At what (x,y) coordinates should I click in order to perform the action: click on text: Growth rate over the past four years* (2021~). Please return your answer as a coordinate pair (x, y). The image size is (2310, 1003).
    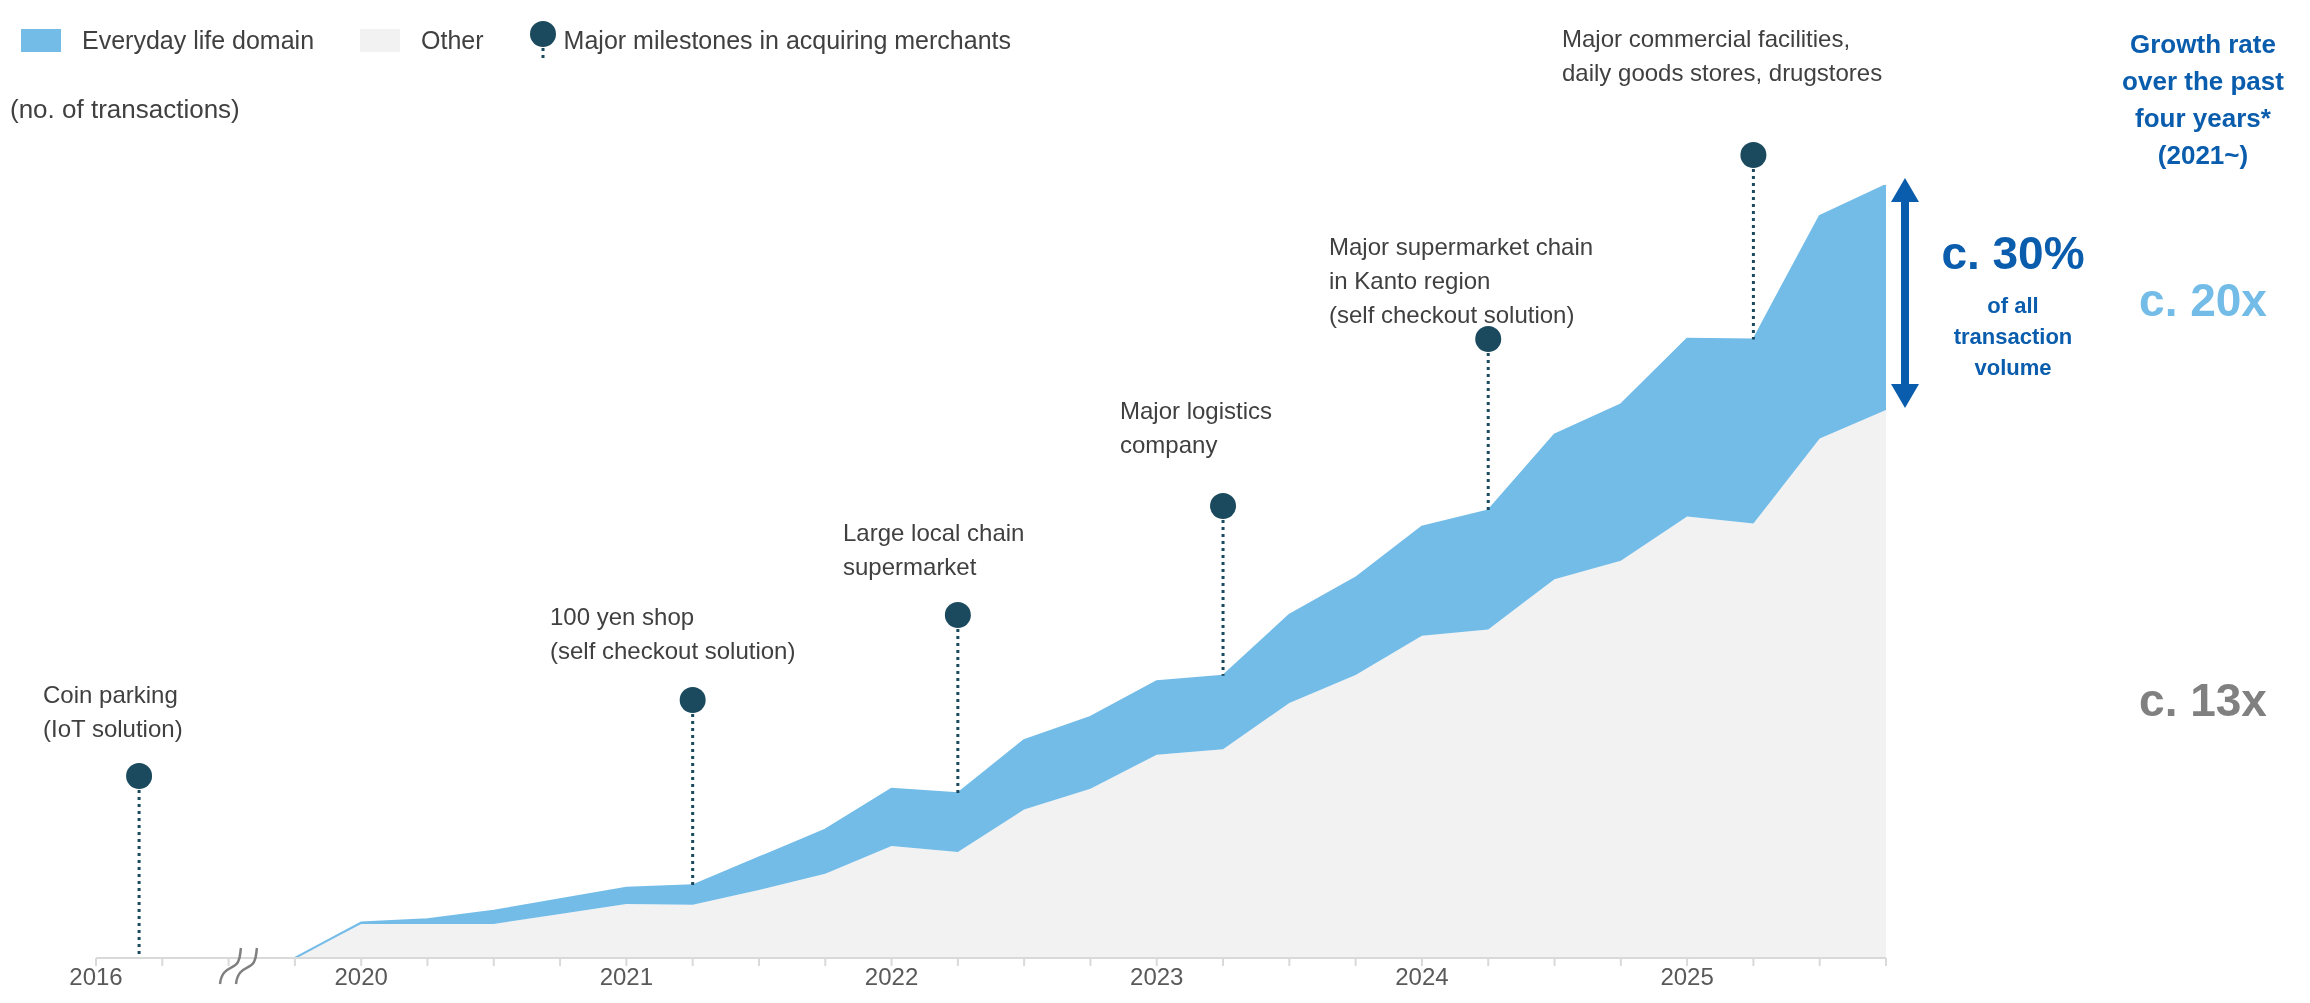
    Looking at the image, I should click on (2203, 100).